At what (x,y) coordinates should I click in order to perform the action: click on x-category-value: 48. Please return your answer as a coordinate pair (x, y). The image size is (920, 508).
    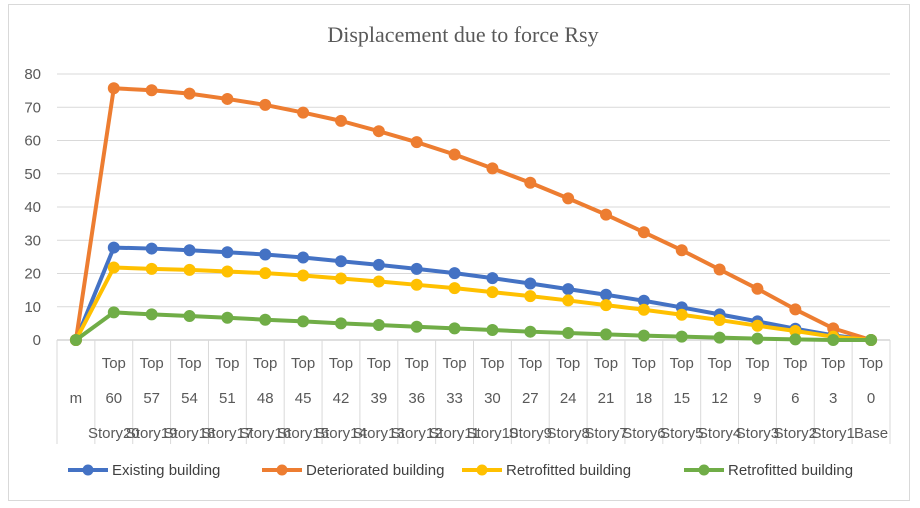
    Looking at the image, I should click on (265, 398).